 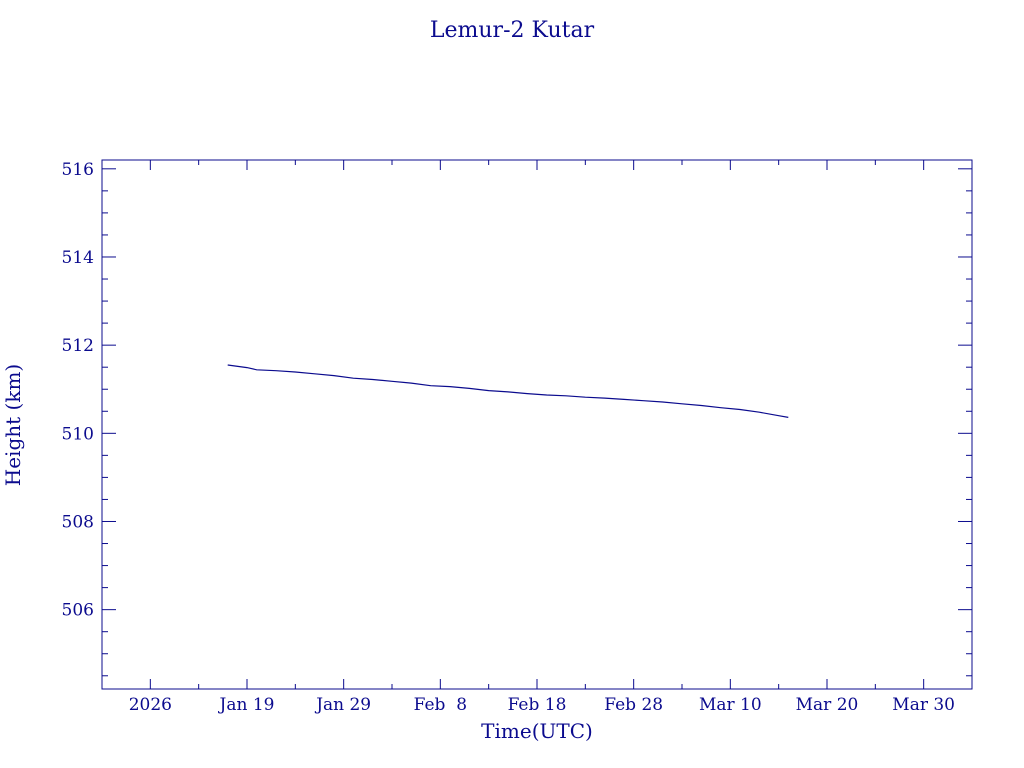 What do you see at coordinates (827, 705) in the screenshot?
I see `x-tick-label: Mar 20` at bounding box center [827, 705].